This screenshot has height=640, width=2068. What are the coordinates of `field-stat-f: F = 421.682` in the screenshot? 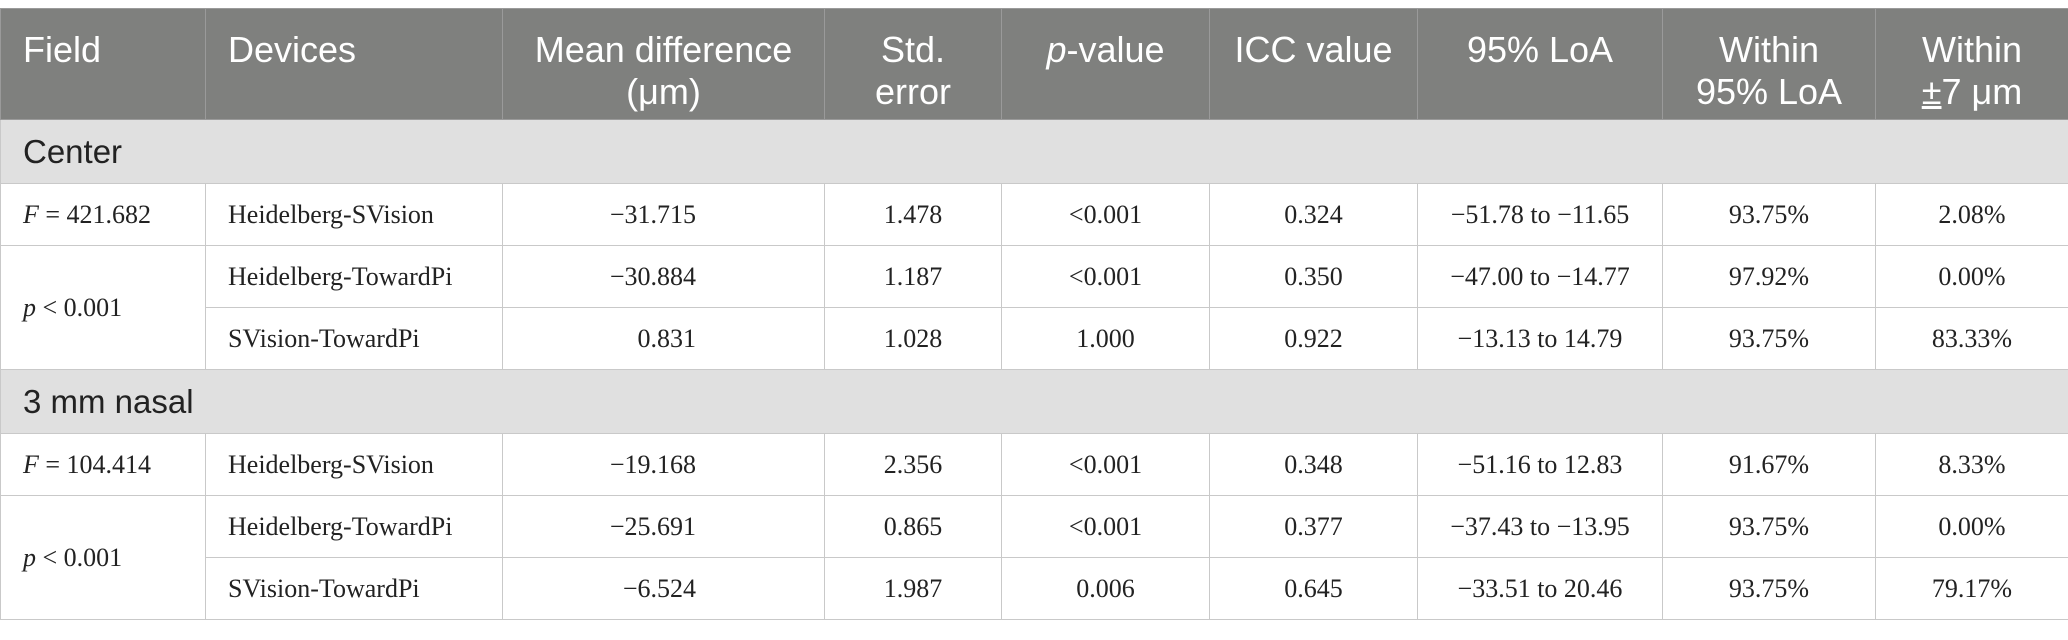 It's located at (103, 214).